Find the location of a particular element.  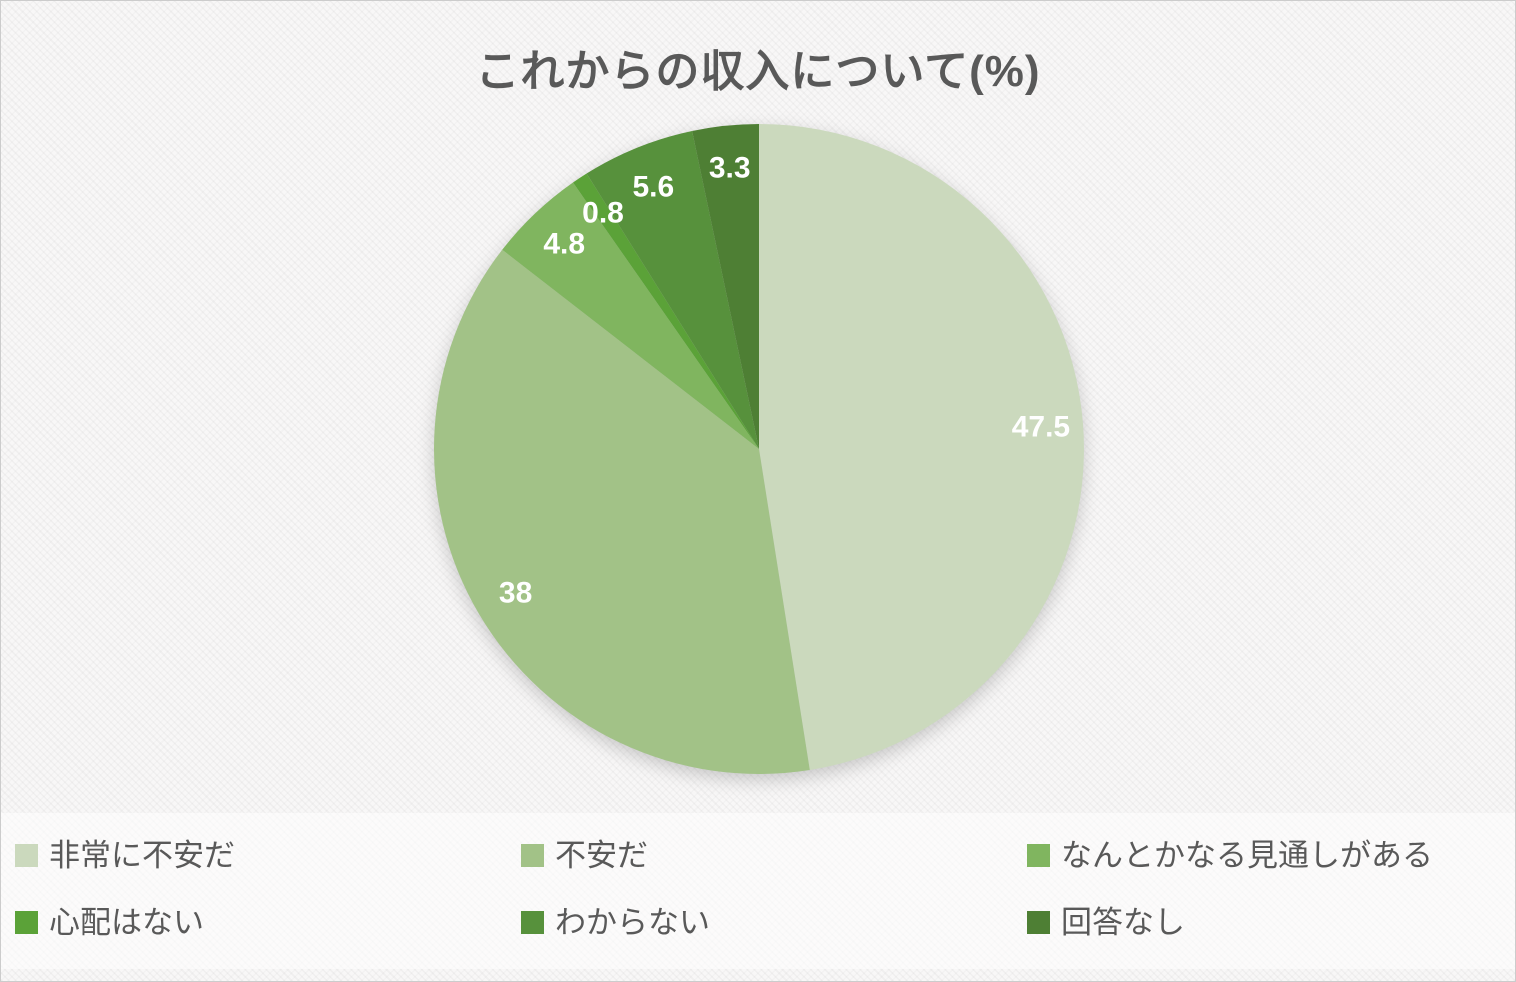

legend-label: なんとかなる見通しがある is located at coordinates (1247, 855).